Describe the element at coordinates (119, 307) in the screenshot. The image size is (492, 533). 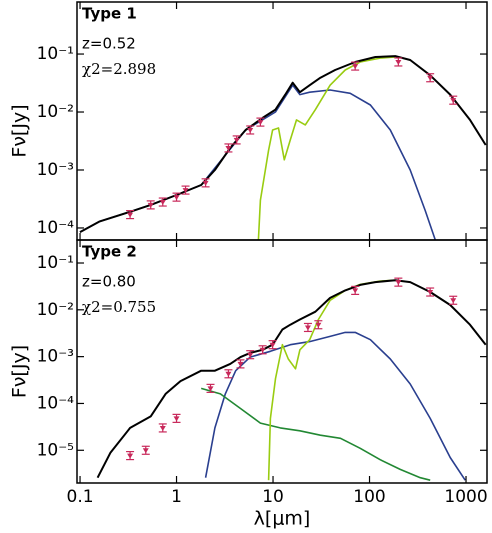
I see `annotation: χ2=0.755` at that location.